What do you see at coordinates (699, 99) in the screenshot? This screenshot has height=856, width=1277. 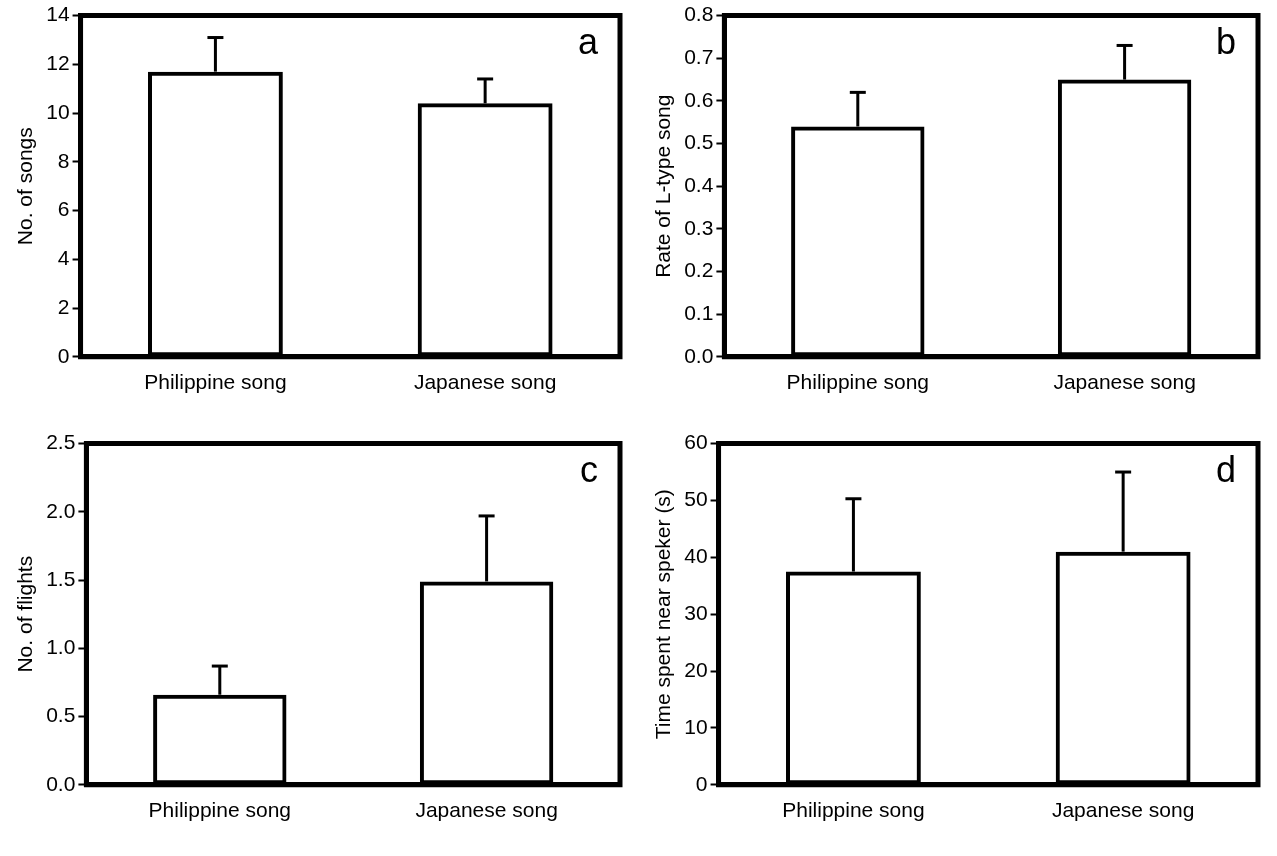 I see `y-tick-label: 0.6` at bounding box center [699, 99].